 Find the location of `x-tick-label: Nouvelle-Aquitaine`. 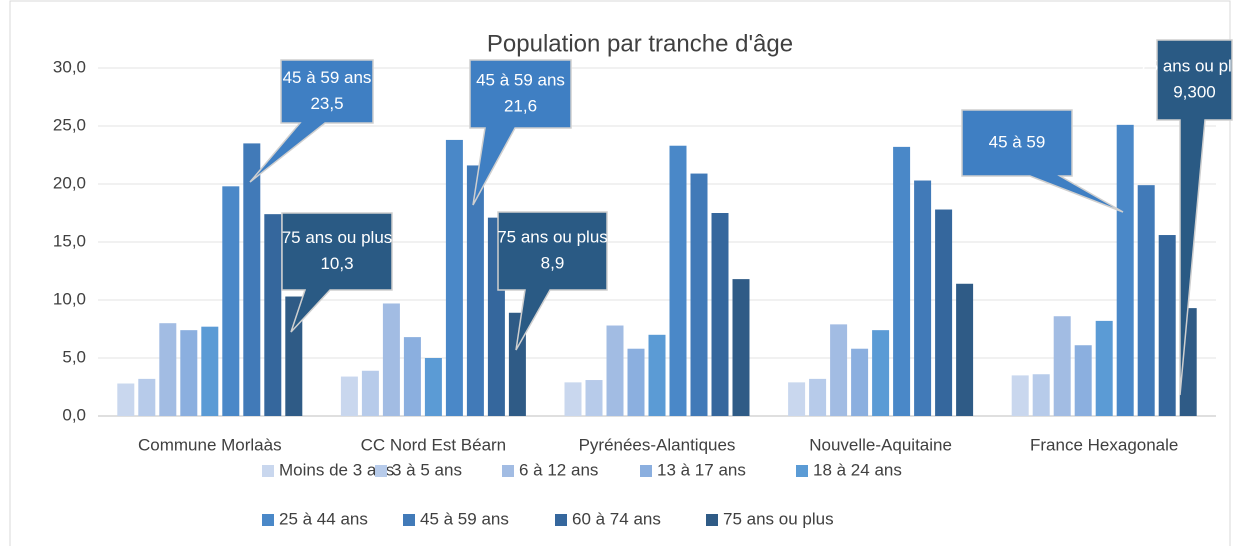

x-tick-label: Nouvelle-Aquitaine is located at coordinates (880, 444).